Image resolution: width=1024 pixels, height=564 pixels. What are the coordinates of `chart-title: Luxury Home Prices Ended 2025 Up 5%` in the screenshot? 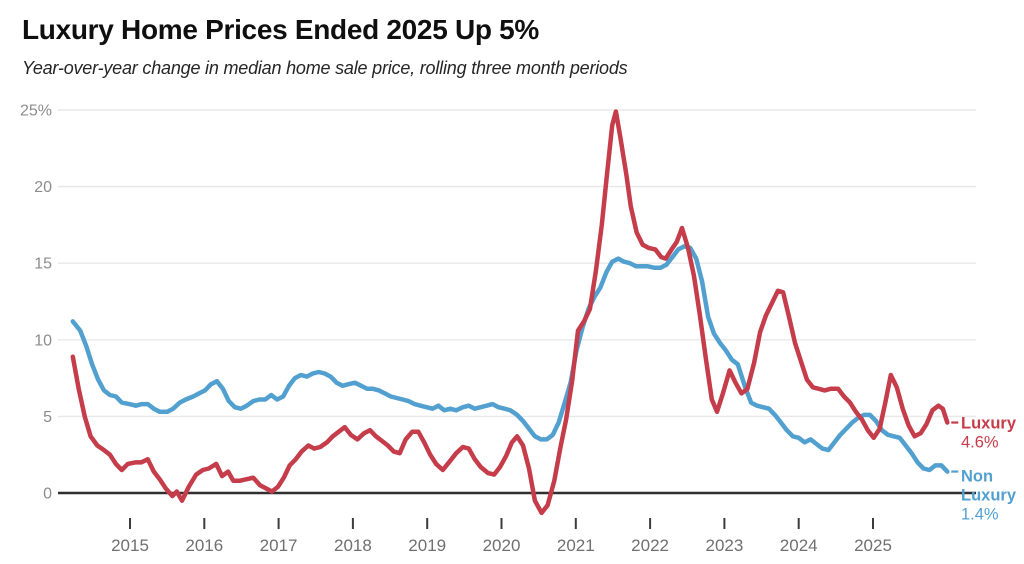 It's located at (281, 29).